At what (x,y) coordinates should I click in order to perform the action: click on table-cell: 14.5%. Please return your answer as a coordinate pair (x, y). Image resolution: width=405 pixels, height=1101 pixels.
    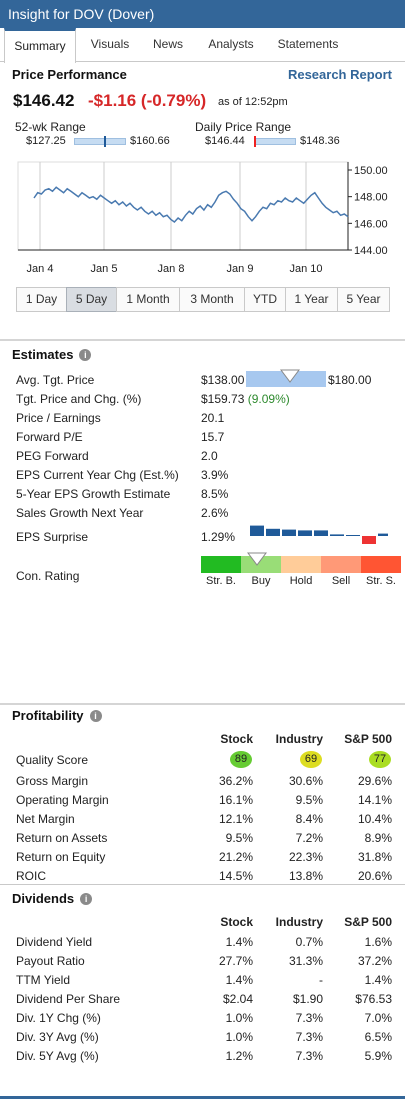
    Looking at the image, I should click on (235, 876).